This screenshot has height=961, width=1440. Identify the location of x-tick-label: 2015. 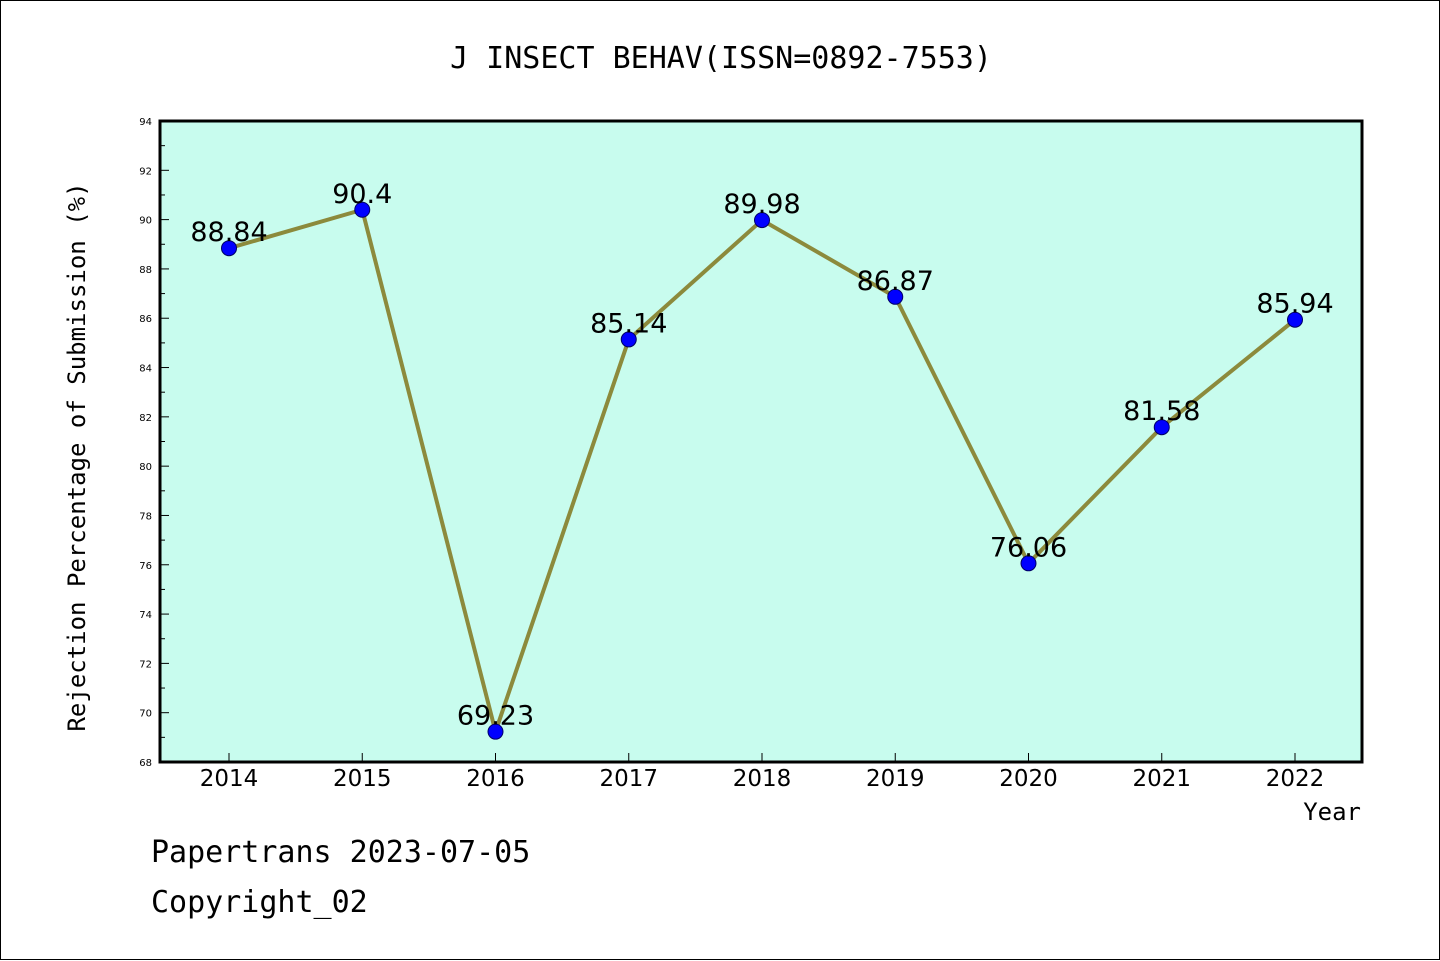
(362, 779).